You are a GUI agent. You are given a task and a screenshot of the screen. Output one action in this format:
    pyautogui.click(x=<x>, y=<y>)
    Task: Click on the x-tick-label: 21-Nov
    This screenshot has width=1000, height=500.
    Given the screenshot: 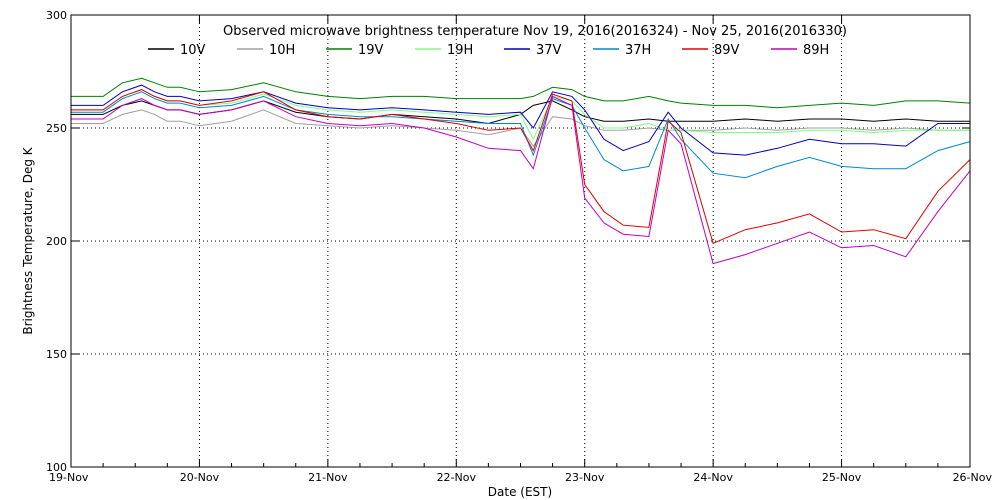 What is the action you would take?
    pyautogui.click(x=328, y=477)
    